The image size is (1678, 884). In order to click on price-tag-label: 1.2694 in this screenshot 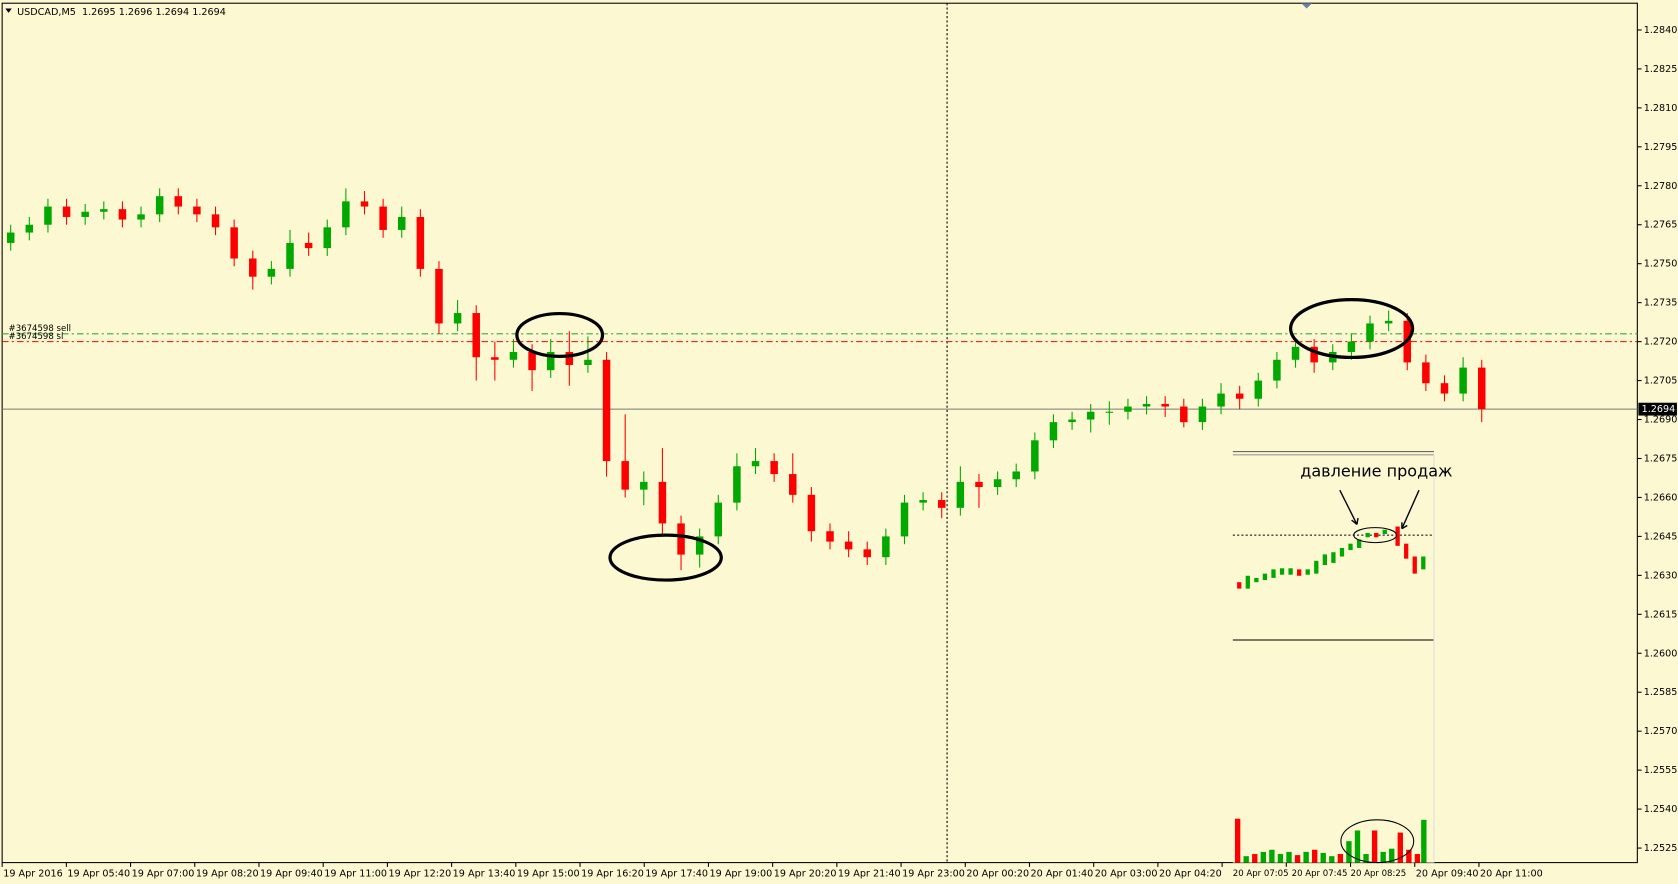, I will do `click(1659, 409)`.